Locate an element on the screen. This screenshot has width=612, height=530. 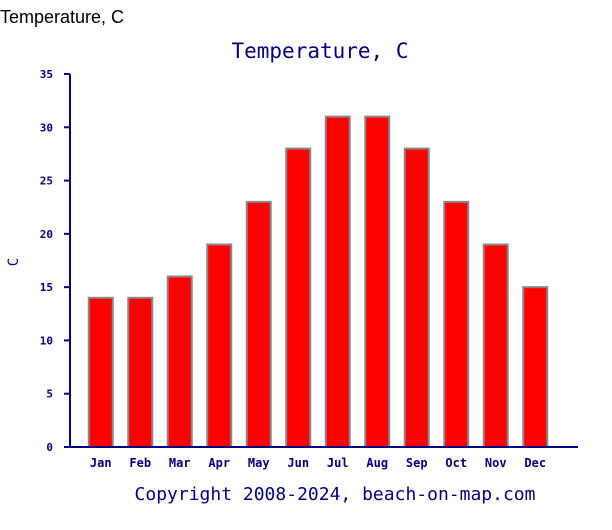
bar-sep is located at coordinates (416, 297).